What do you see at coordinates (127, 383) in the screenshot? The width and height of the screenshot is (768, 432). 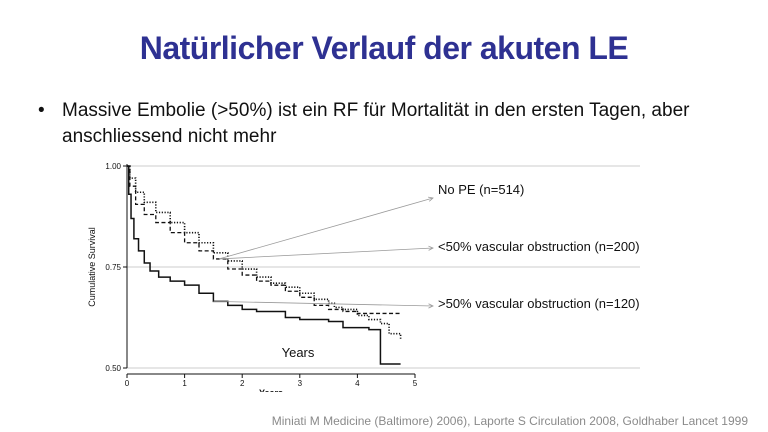 I see `x-tick-label-0: 0` at bounding box center [127, 383].